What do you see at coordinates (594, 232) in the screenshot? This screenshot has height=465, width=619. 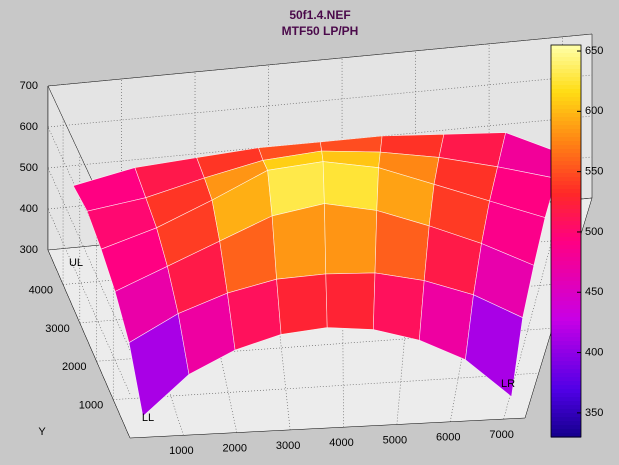 I see `colorbar-tick-label: 500` at bounding box center [594, 232].